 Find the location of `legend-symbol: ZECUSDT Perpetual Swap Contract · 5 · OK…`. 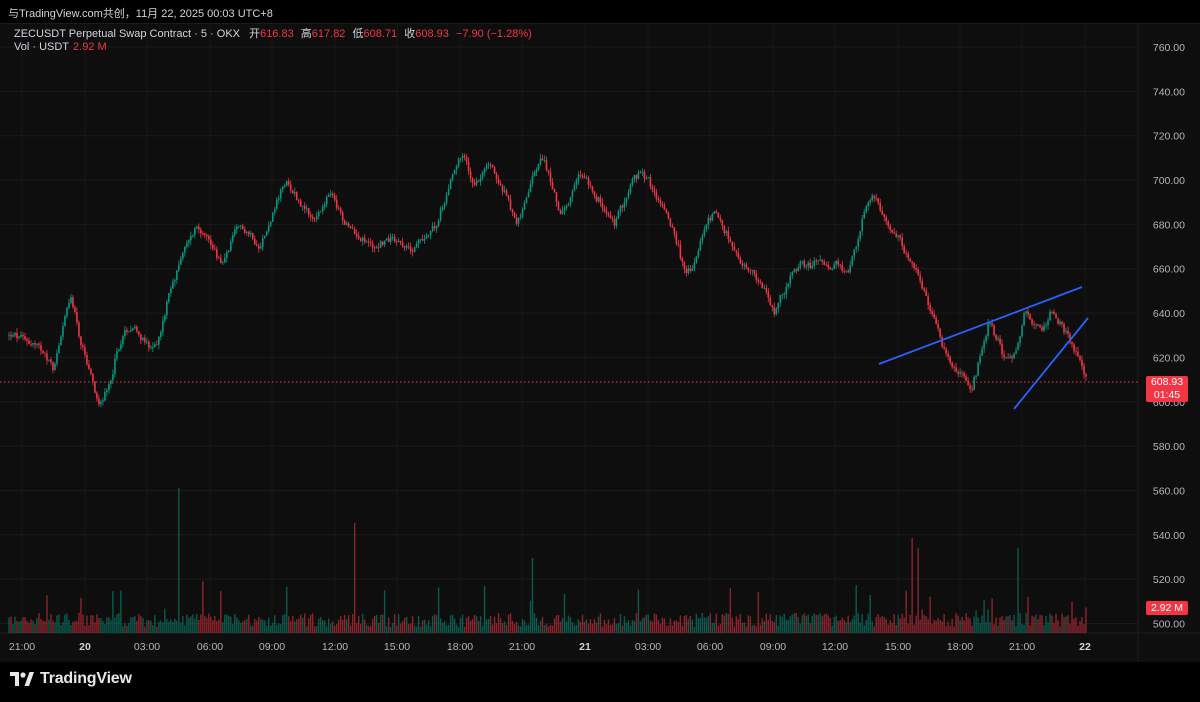

legend-symbol: ZECUSDT Perpetual Swap Contract · 5 · OK… is located at coordinates (127, 34).